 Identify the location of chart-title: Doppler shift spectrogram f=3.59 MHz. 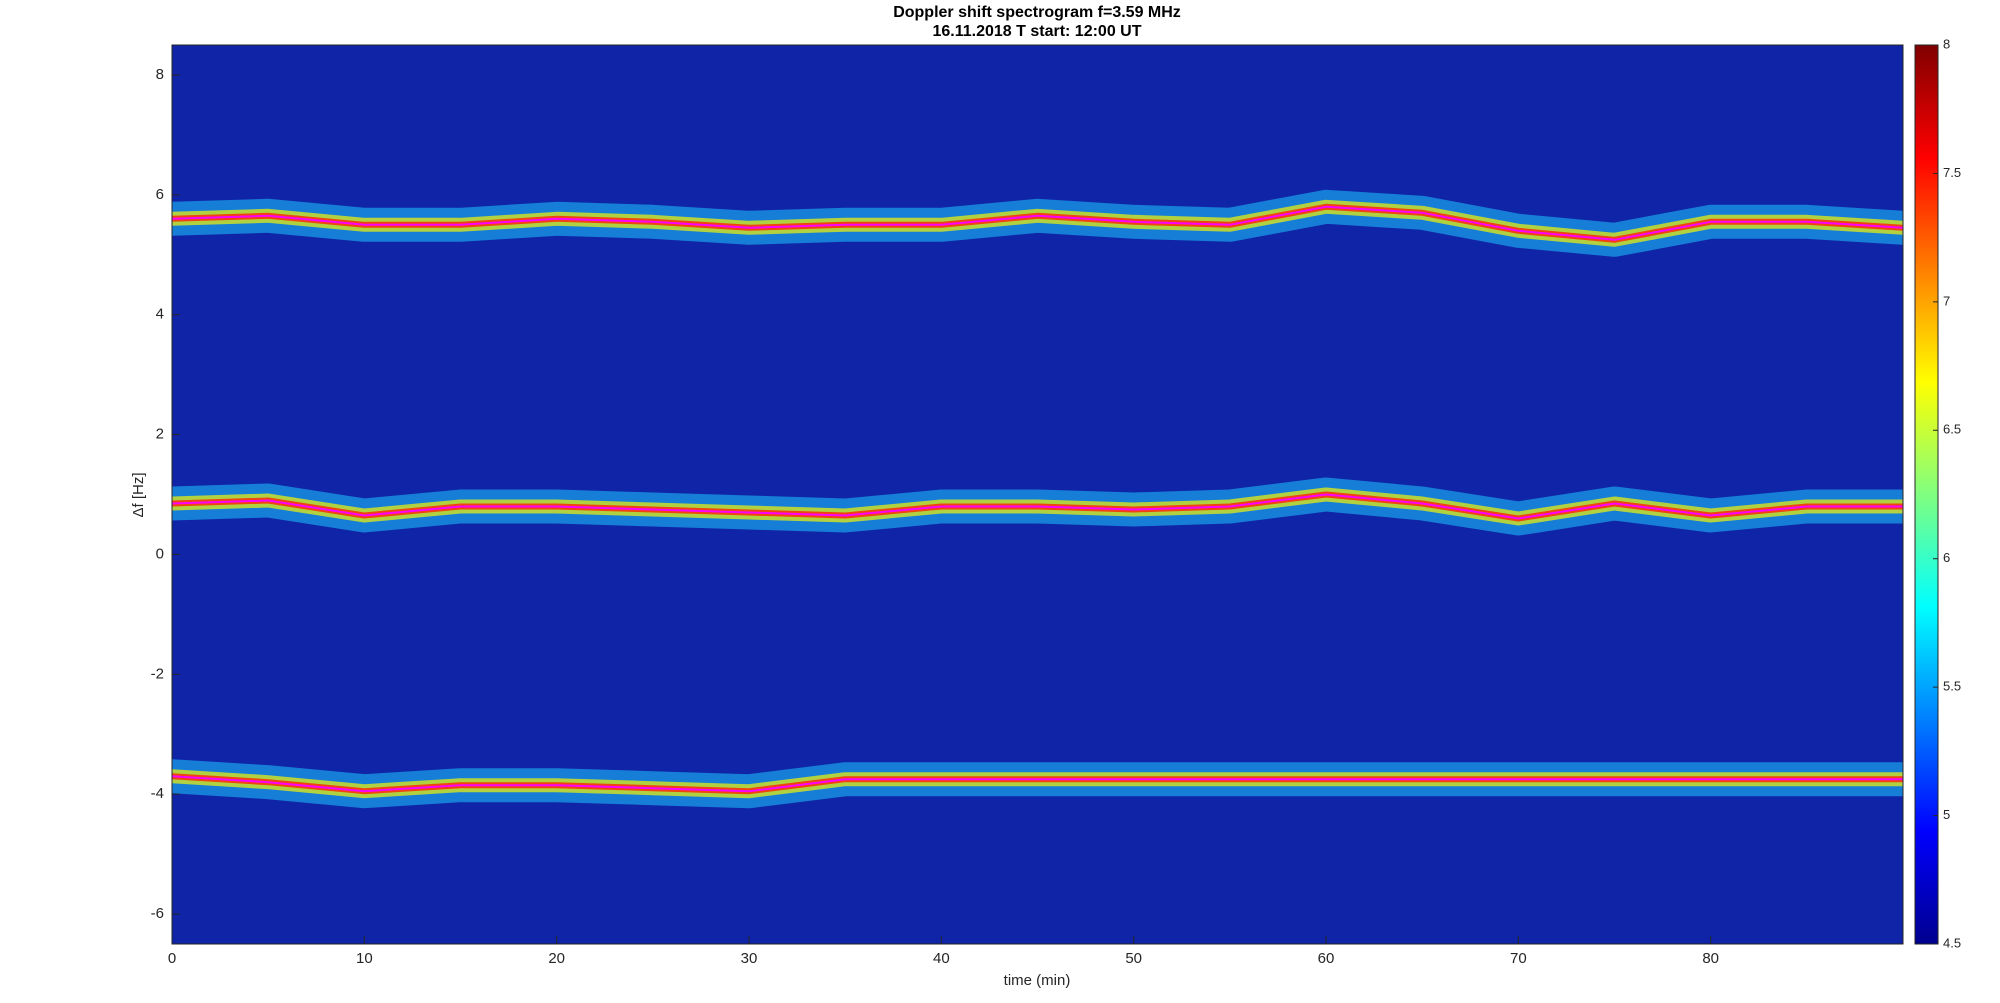
(1037, 12).